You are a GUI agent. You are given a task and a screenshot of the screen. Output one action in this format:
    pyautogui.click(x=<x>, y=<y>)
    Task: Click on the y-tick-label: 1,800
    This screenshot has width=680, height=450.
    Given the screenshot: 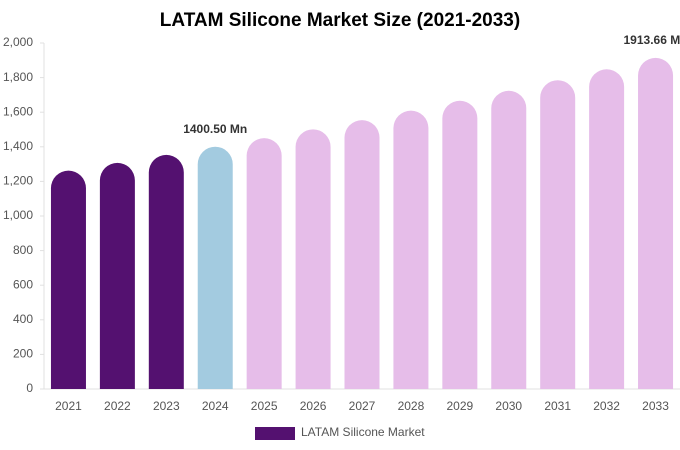 What is the action you would take?
    pyautogui.click(x=18, y=77)
    